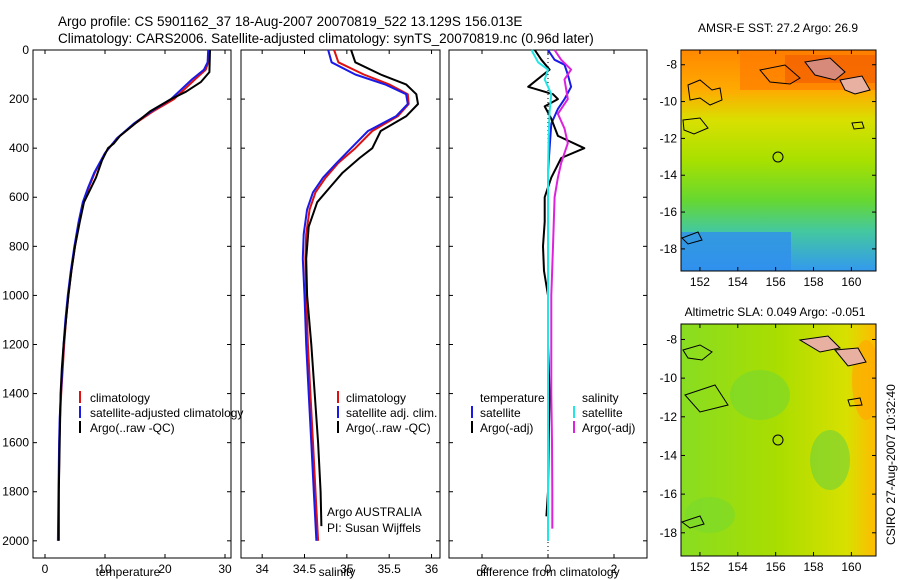 Image resolution: width=900 pixels, height=580 pixels. What do you see at coordinates (165, 569) in the screenshot?
I see `x-tick-label: 20` at bounding box center [165, 569].